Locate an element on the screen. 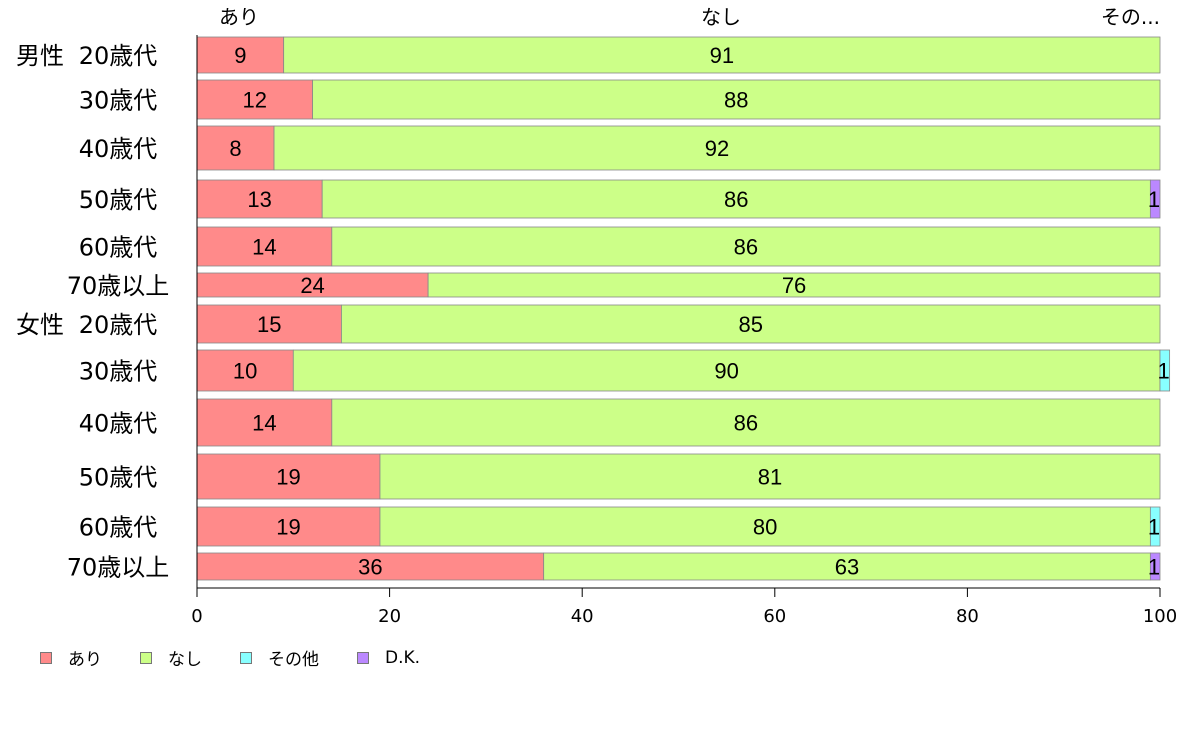  data-label: 9 is located at coordinates (240, 55).